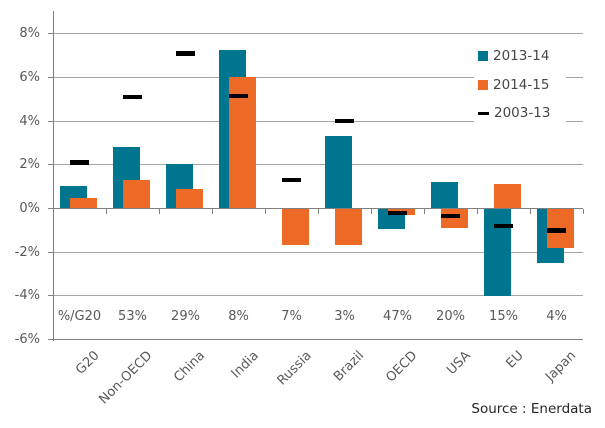 Image resolution: width=605 pixels, height=428 pixels. I want to click on dash-2003-13-india, so click(238, 96).